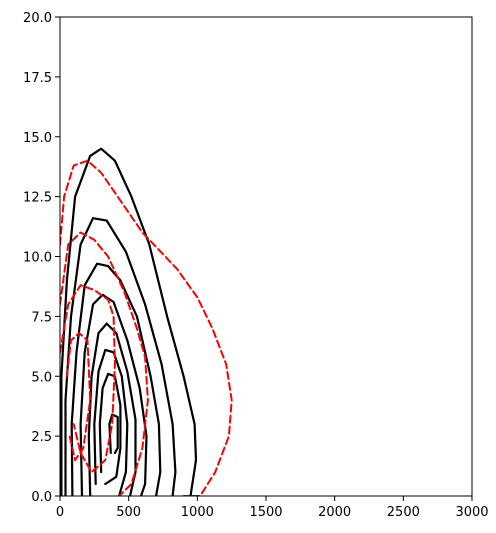 This screenshot has height=533, width=496. What do you see at coordinates (197, 512) in the screenshot?
I see `x-tick-label: 1000` at bounding box center [197, 512].